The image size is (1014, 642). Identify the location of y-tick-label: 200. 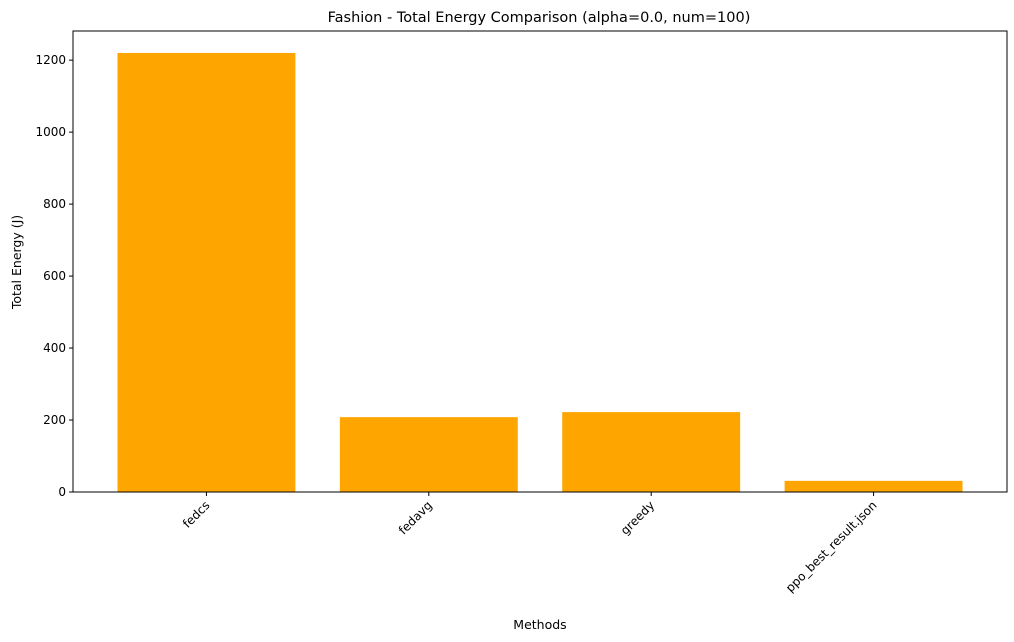
(54, 420).